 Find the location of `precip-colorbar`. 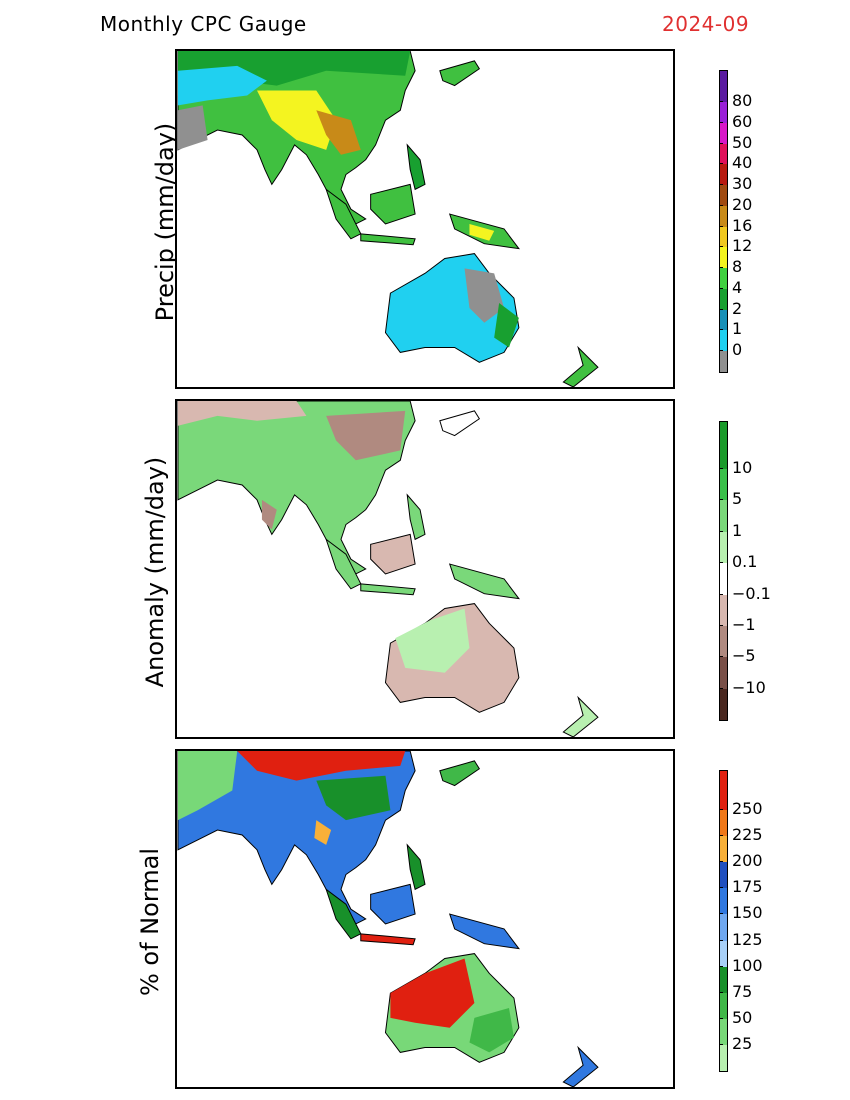

precip-colorbar is located at coordinates (723, 221).